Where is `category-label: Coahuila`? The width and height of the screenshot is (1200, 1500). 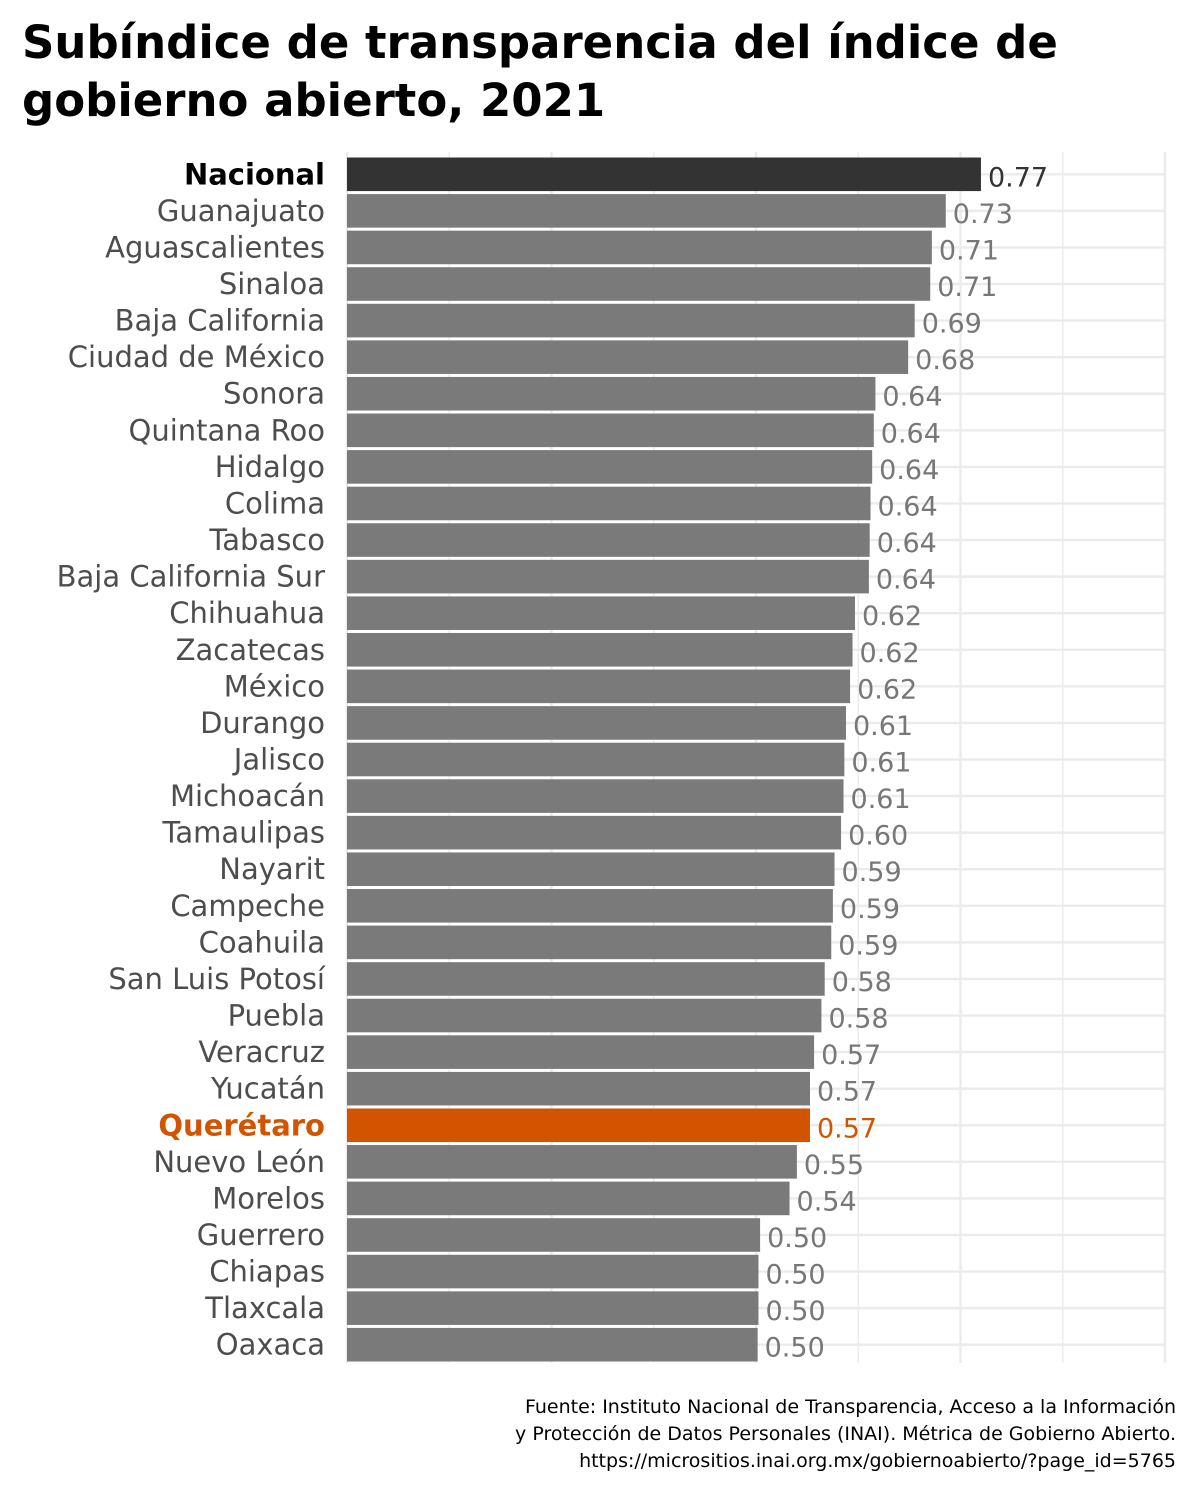
category-label: Coahuila is located at coordinates (262, 942).